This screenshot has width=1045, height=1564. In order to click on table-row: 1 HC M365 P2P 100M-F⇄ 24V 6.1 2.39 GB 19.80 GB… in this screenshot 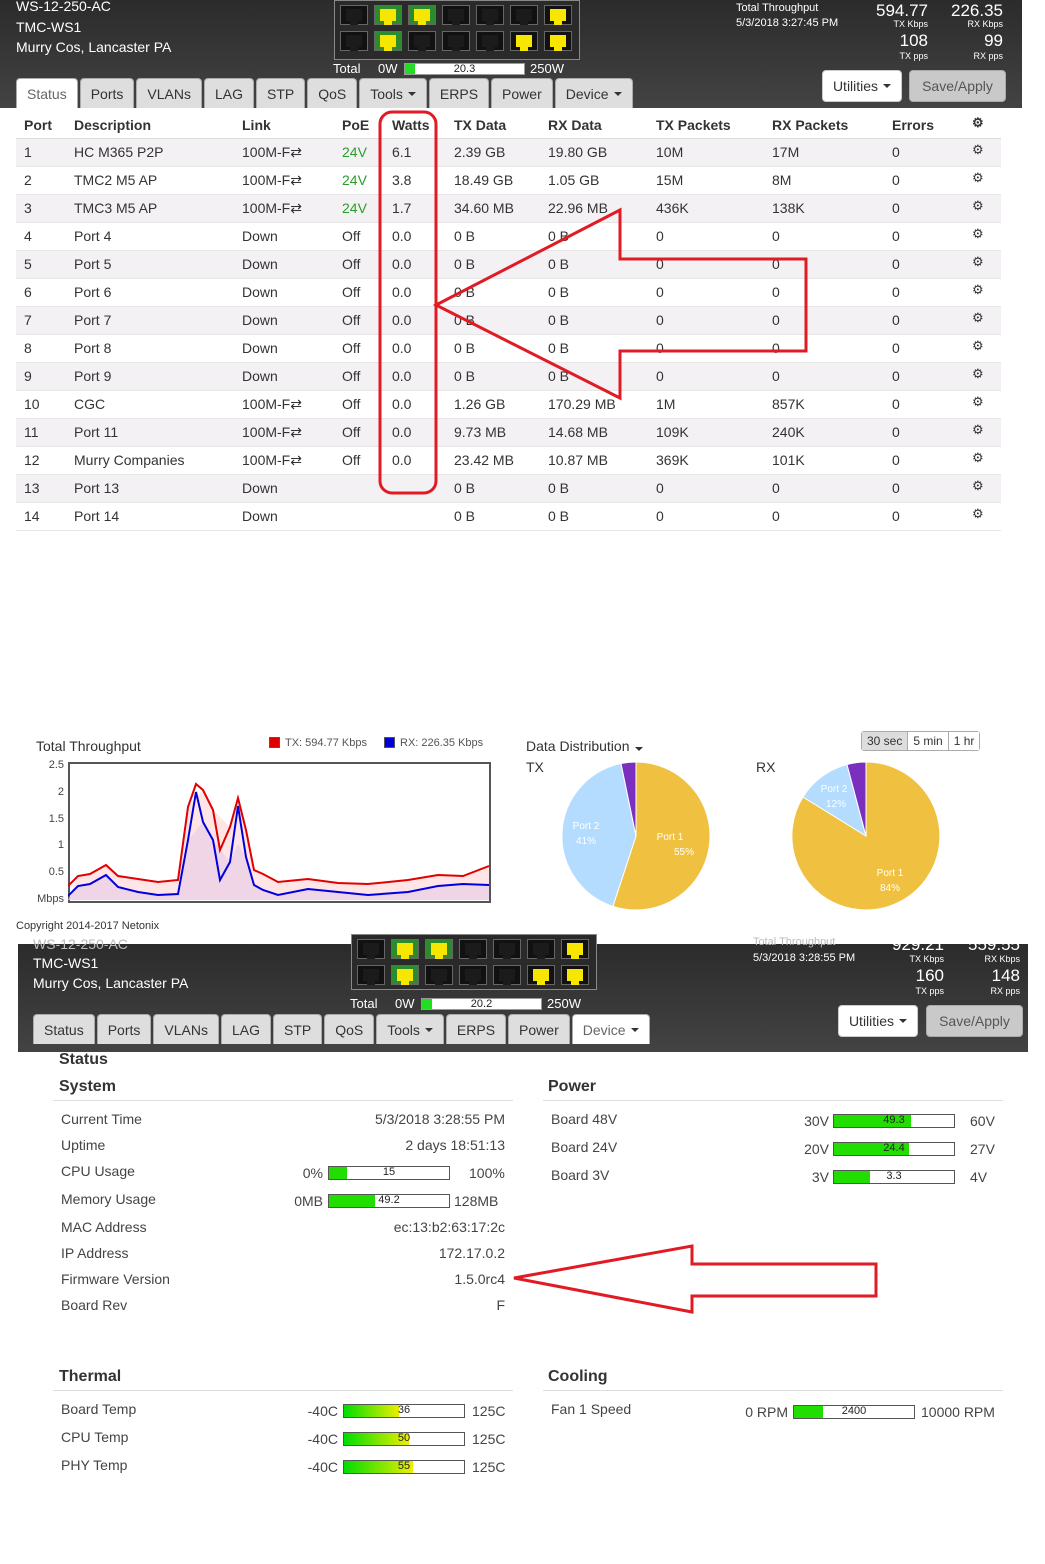, I will do `click(508, 152)`.